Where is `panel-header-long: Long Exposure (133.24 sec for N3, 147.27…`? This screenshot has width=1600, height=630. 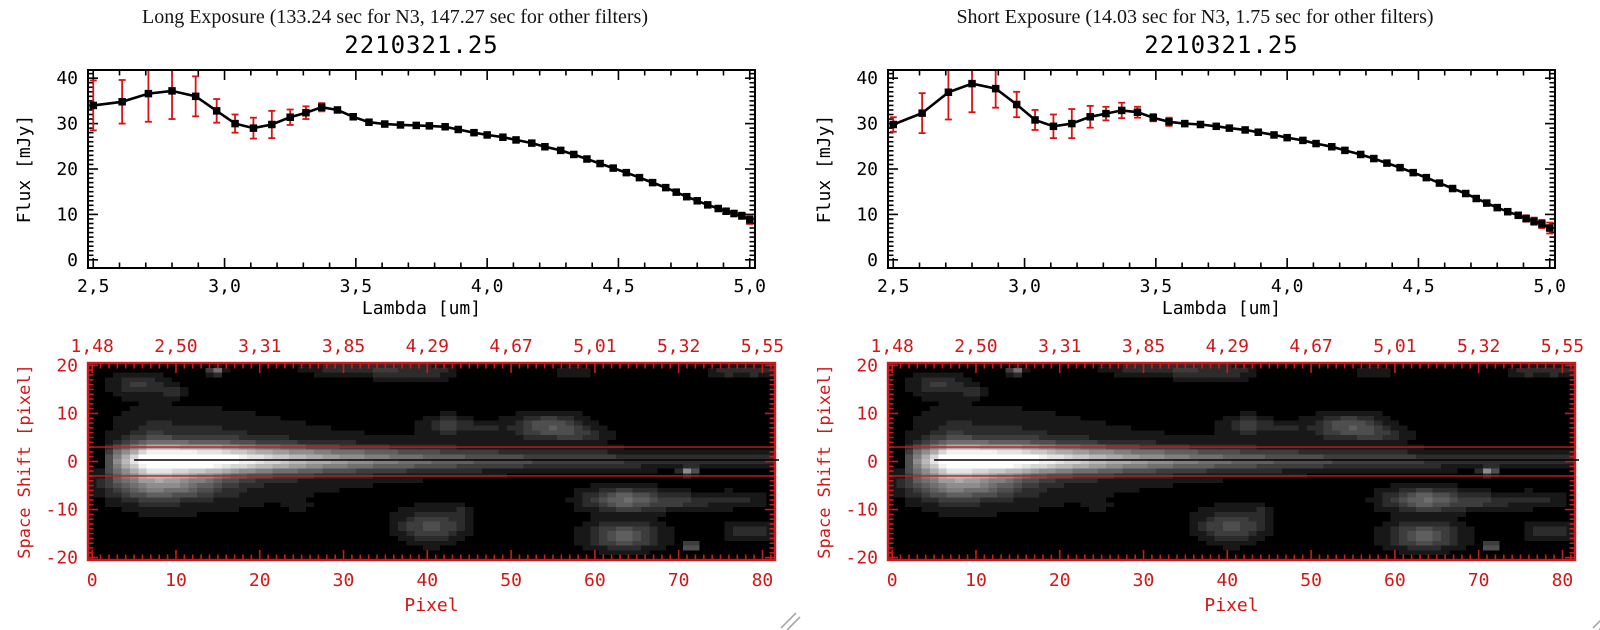
panel-header-long: Long Exposure (133.24 sec for N3, 147.27… is located at coordinates (395, 17).